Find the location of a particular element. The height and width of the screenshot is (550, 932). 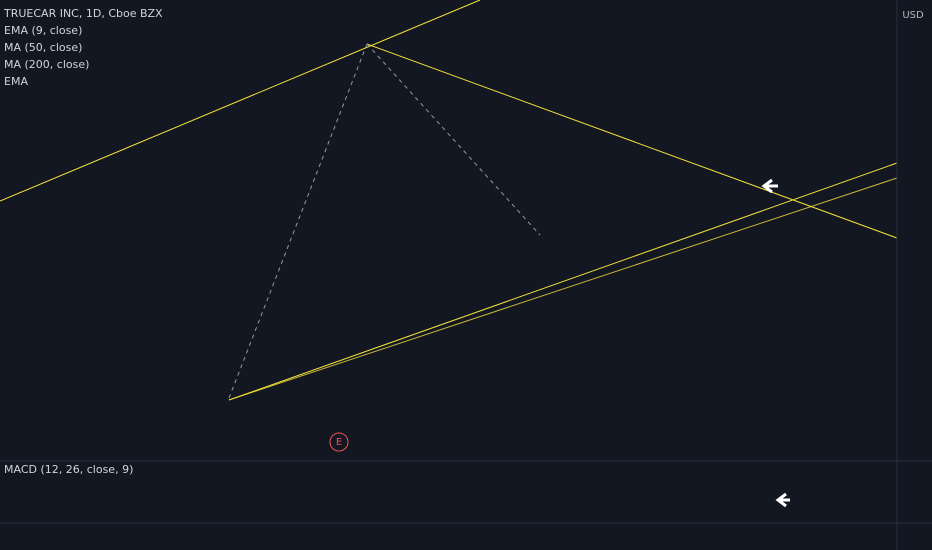

fib-trend is located at coordinates (453, 139).